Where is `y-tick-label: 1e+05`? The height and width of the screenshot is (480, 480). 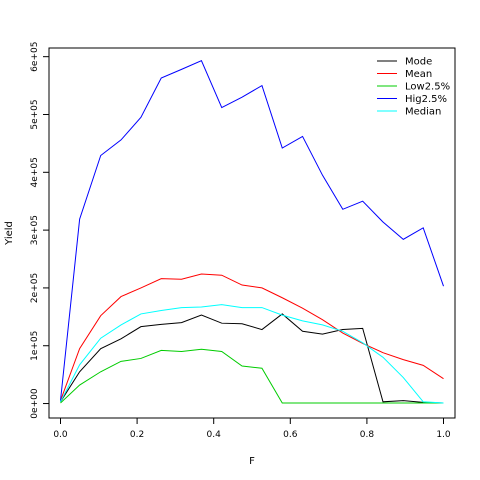 y-tick-label: 1e+05 is located at coordinates (35, 346).